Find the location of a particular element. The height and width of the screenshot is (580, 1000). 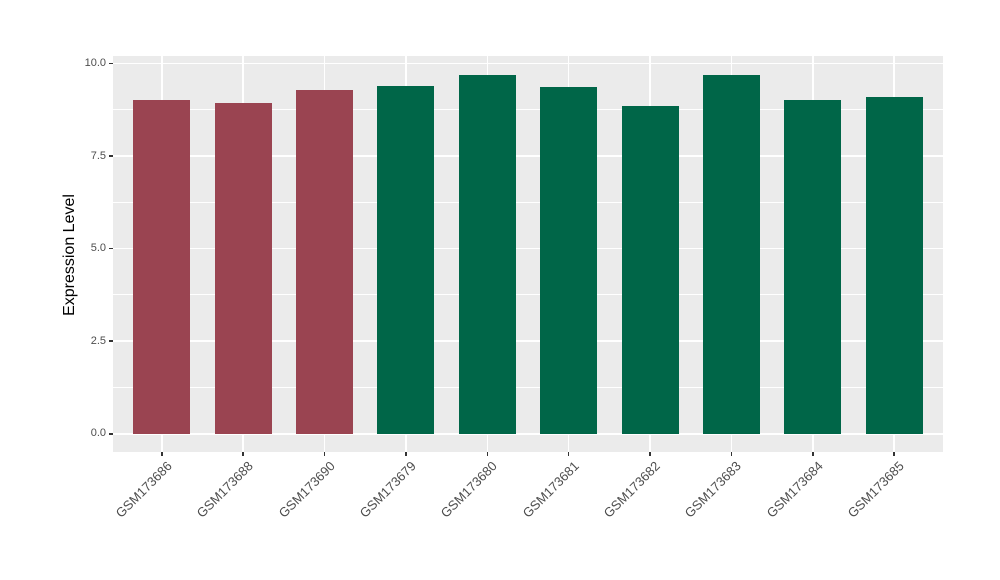

bar-GSM173682 is located at coordinates (650, 270).